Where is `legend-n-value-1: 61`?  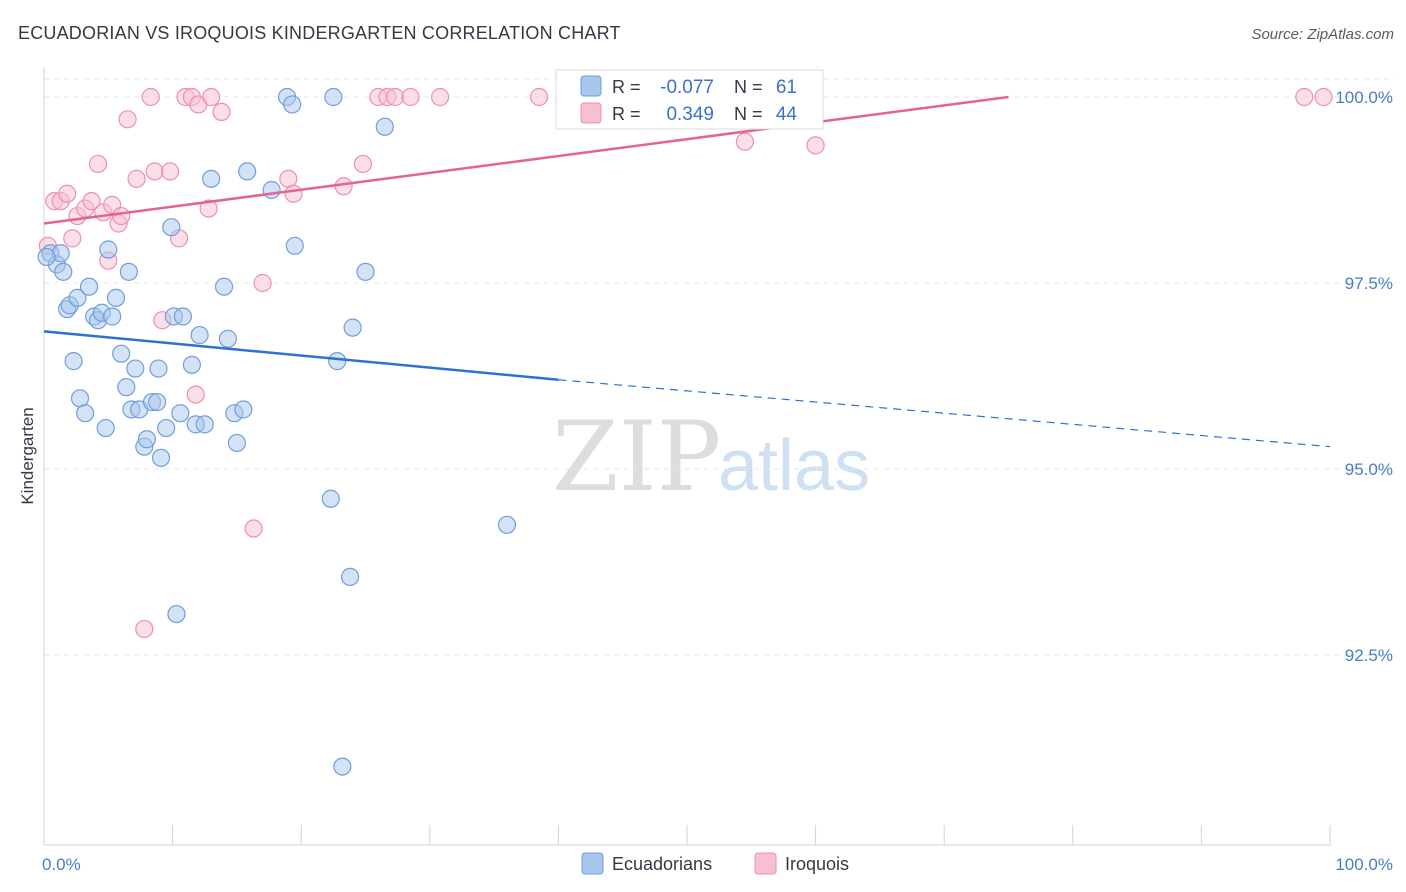 legend-n-value-1: 61 is located at coordinates (786, 87).